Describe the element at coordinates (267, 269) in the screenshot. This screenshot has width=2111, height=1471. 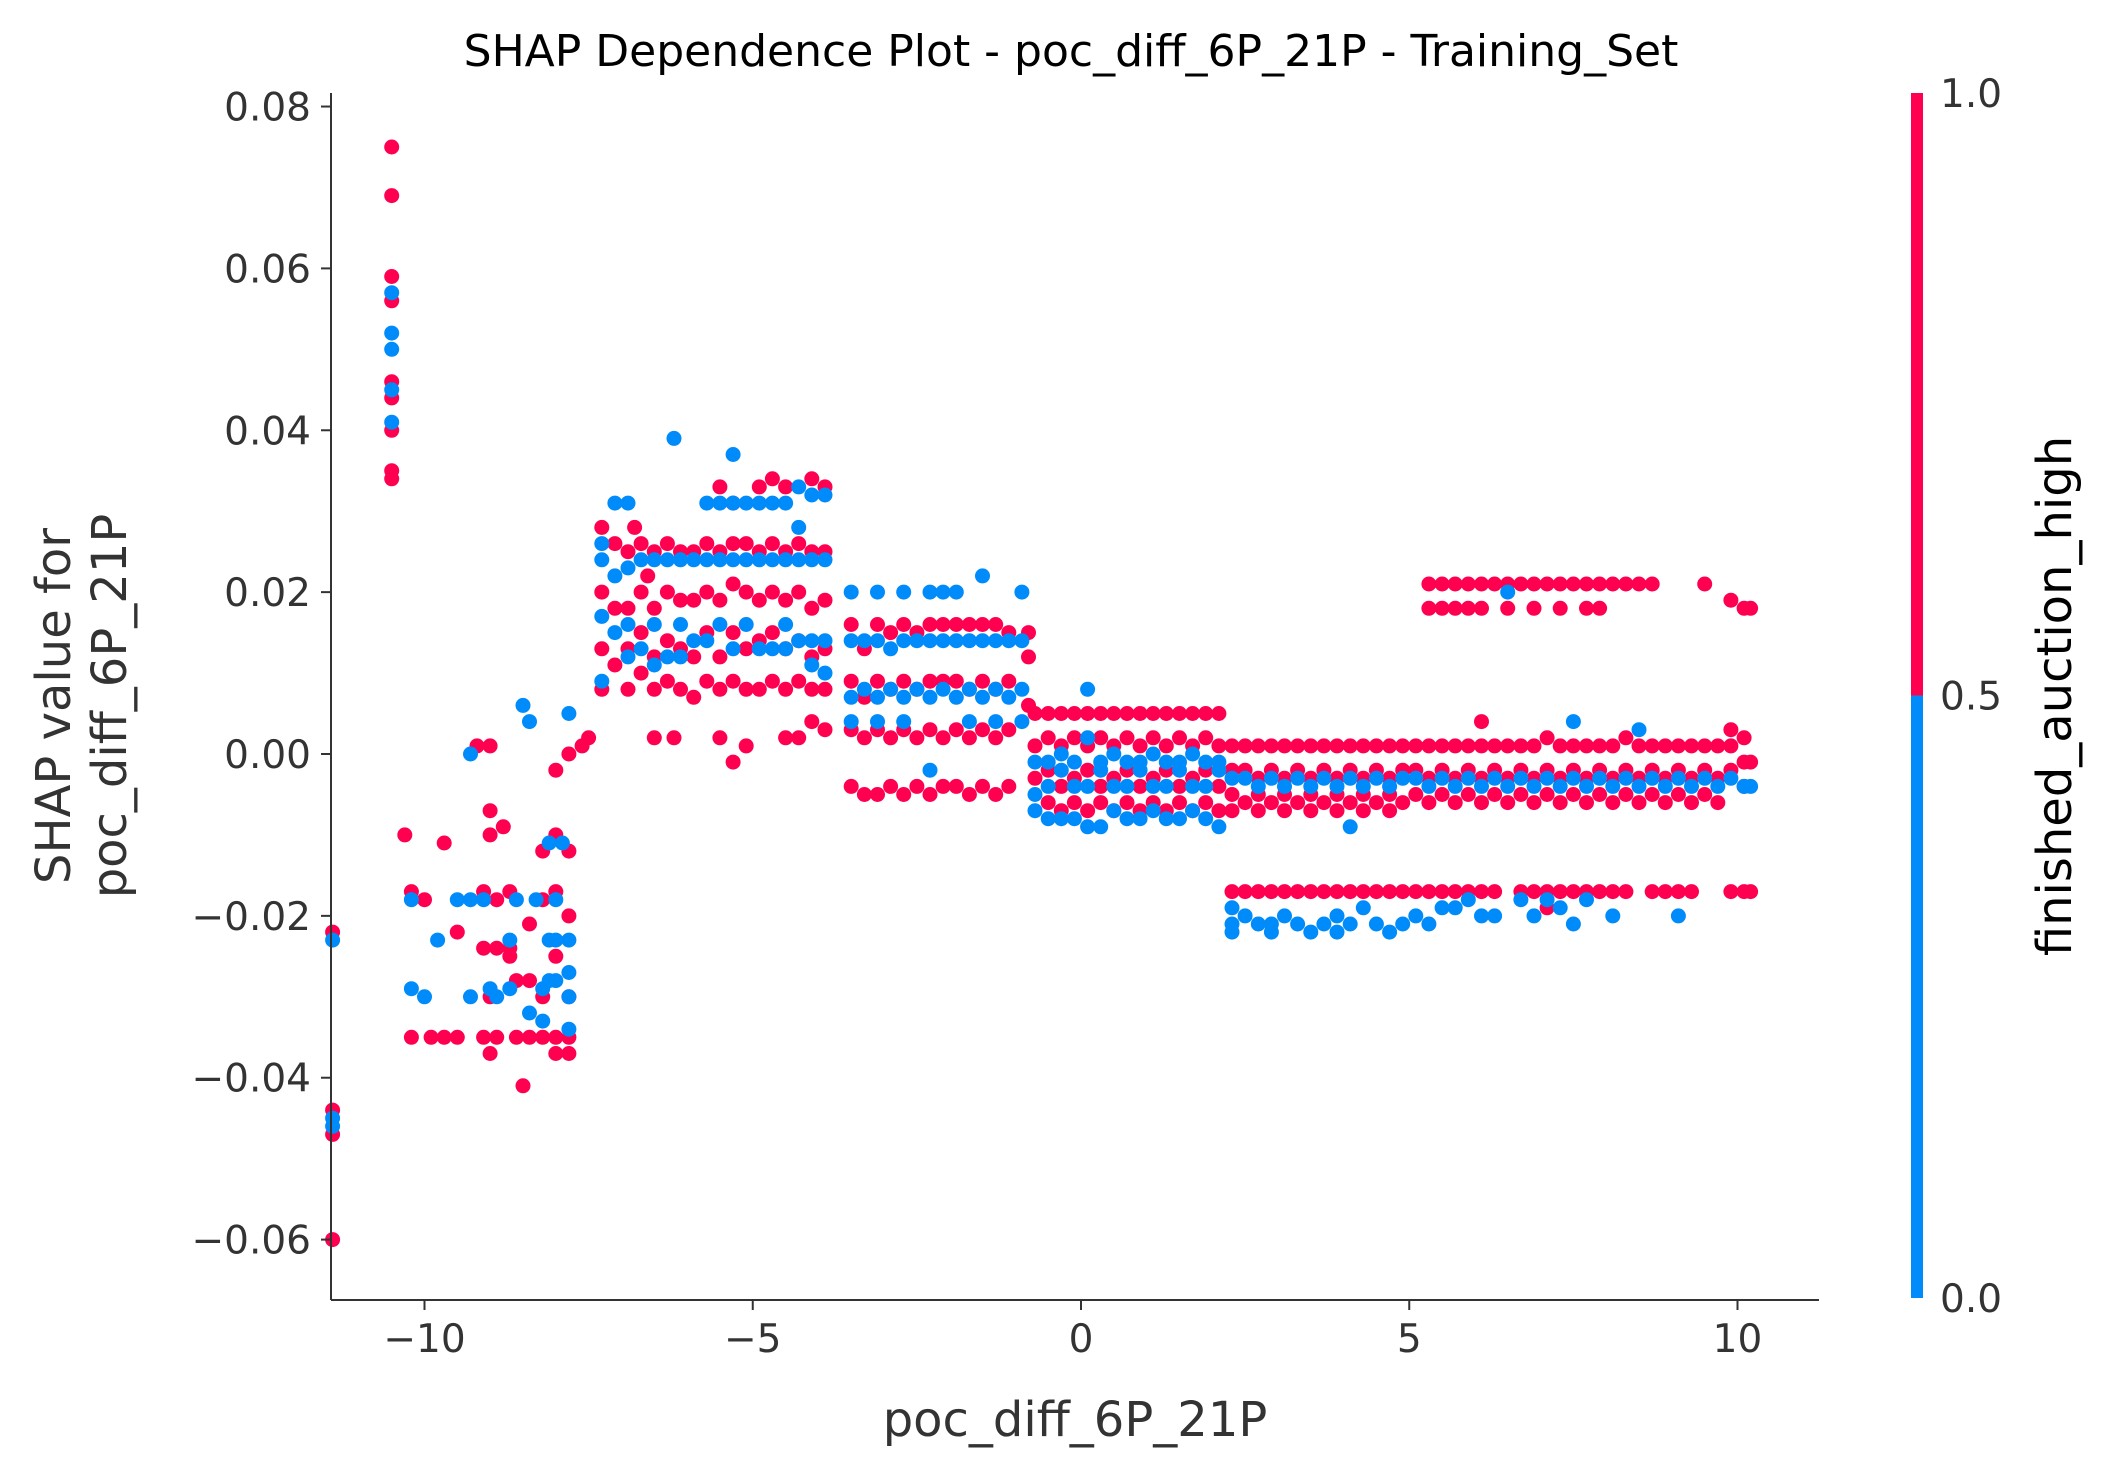
I see `y-tick-label: 0.06` at that location.